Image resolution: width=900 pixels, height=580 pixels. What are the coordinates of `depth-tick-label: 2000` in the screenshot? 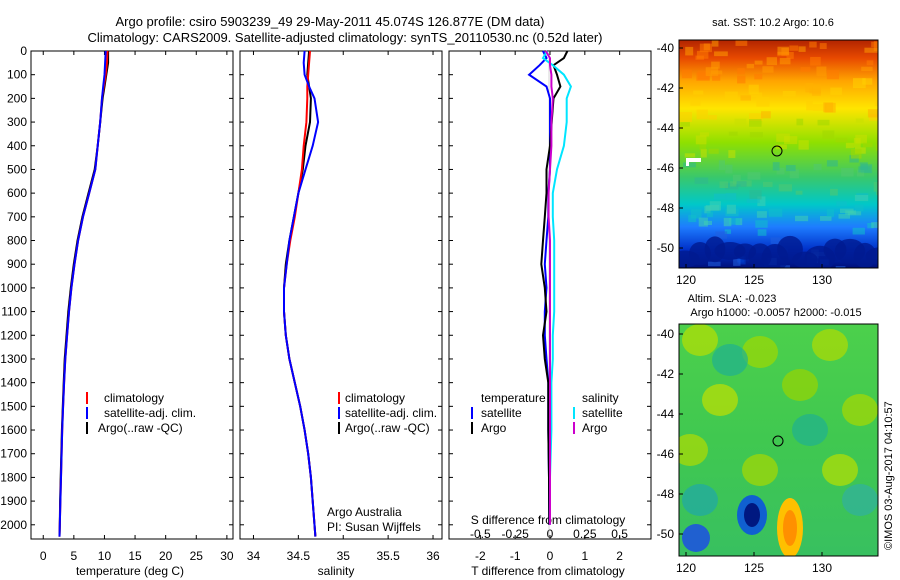 It's located at (13, 525).